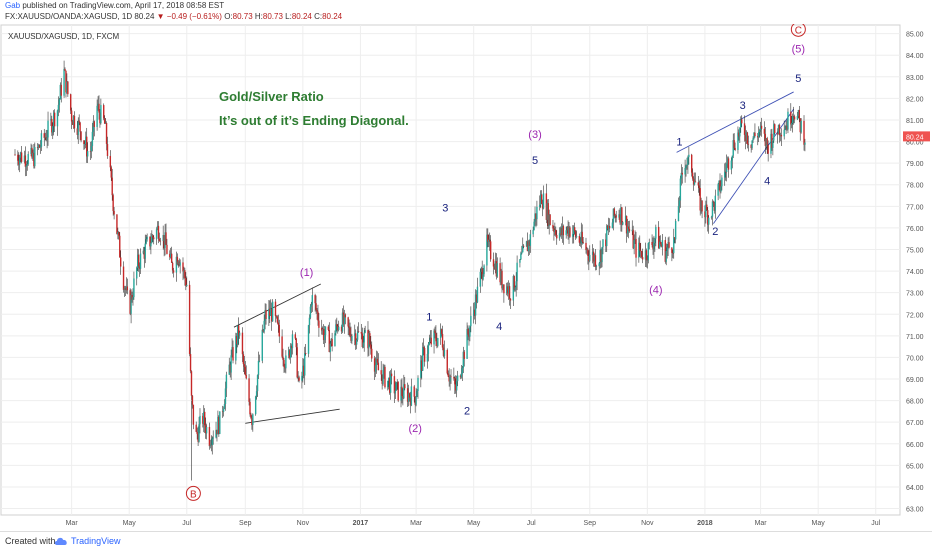 The height and width of the screenshot is (551, 932). Describe the element at coordinates (272, 16) in the screenshot. I see `high-value: 80.73` at that location.